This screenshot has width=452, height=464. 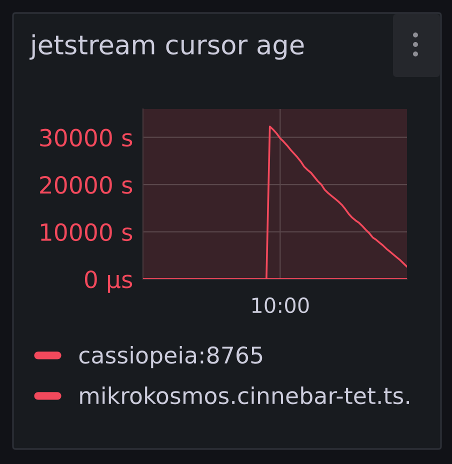 What do you see at coordinates (280, 305) in the screenshot?
I see `x-tick-label: 10:00` at bounding box center [280, 305].